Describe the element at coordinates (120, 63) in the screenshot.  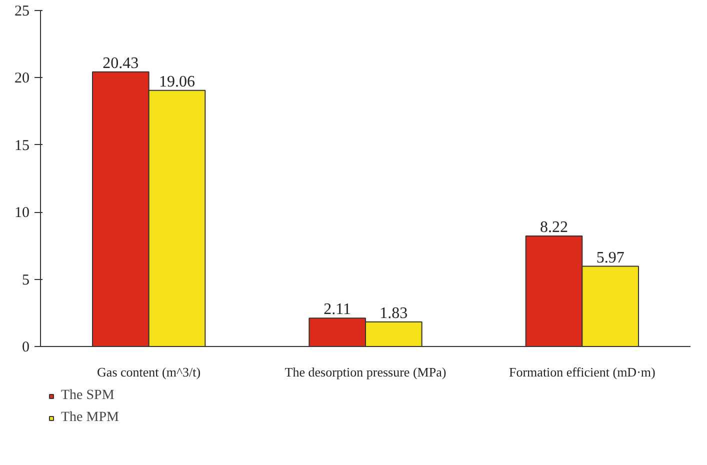
I see `data-label: 20.43` at that location.